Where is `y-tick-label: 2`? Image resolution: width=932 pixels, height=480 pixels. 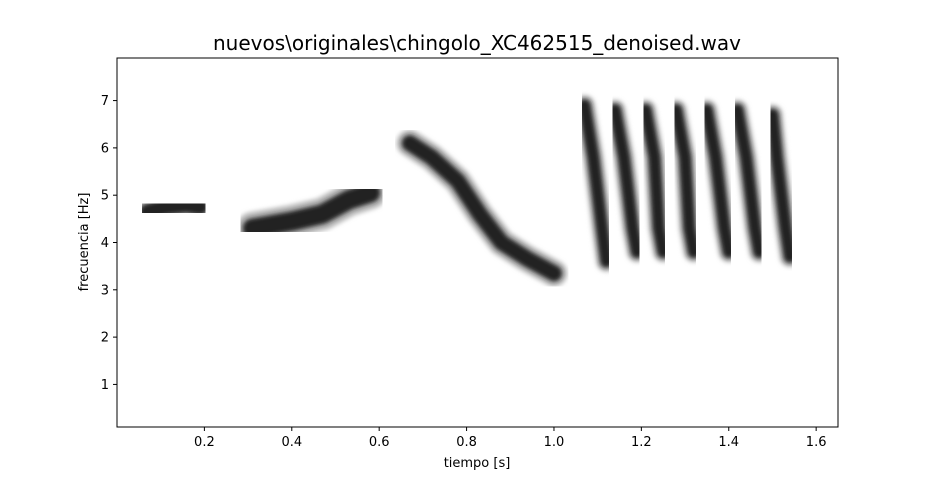 y-tick-label: 2 is located at coordinates (105, 338).